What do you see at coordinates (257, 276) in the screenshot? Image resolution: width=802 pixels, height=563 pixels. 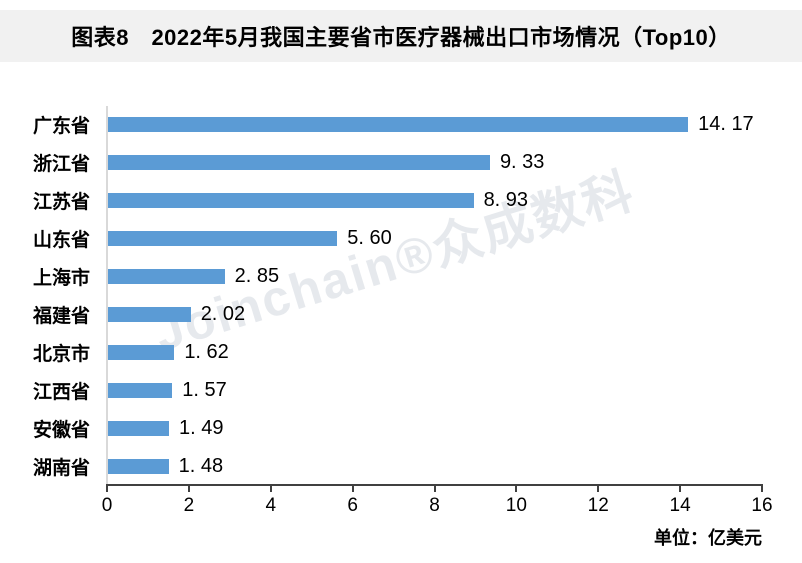 I see `value-label: 2. 85` at bounding box center [257, 276].